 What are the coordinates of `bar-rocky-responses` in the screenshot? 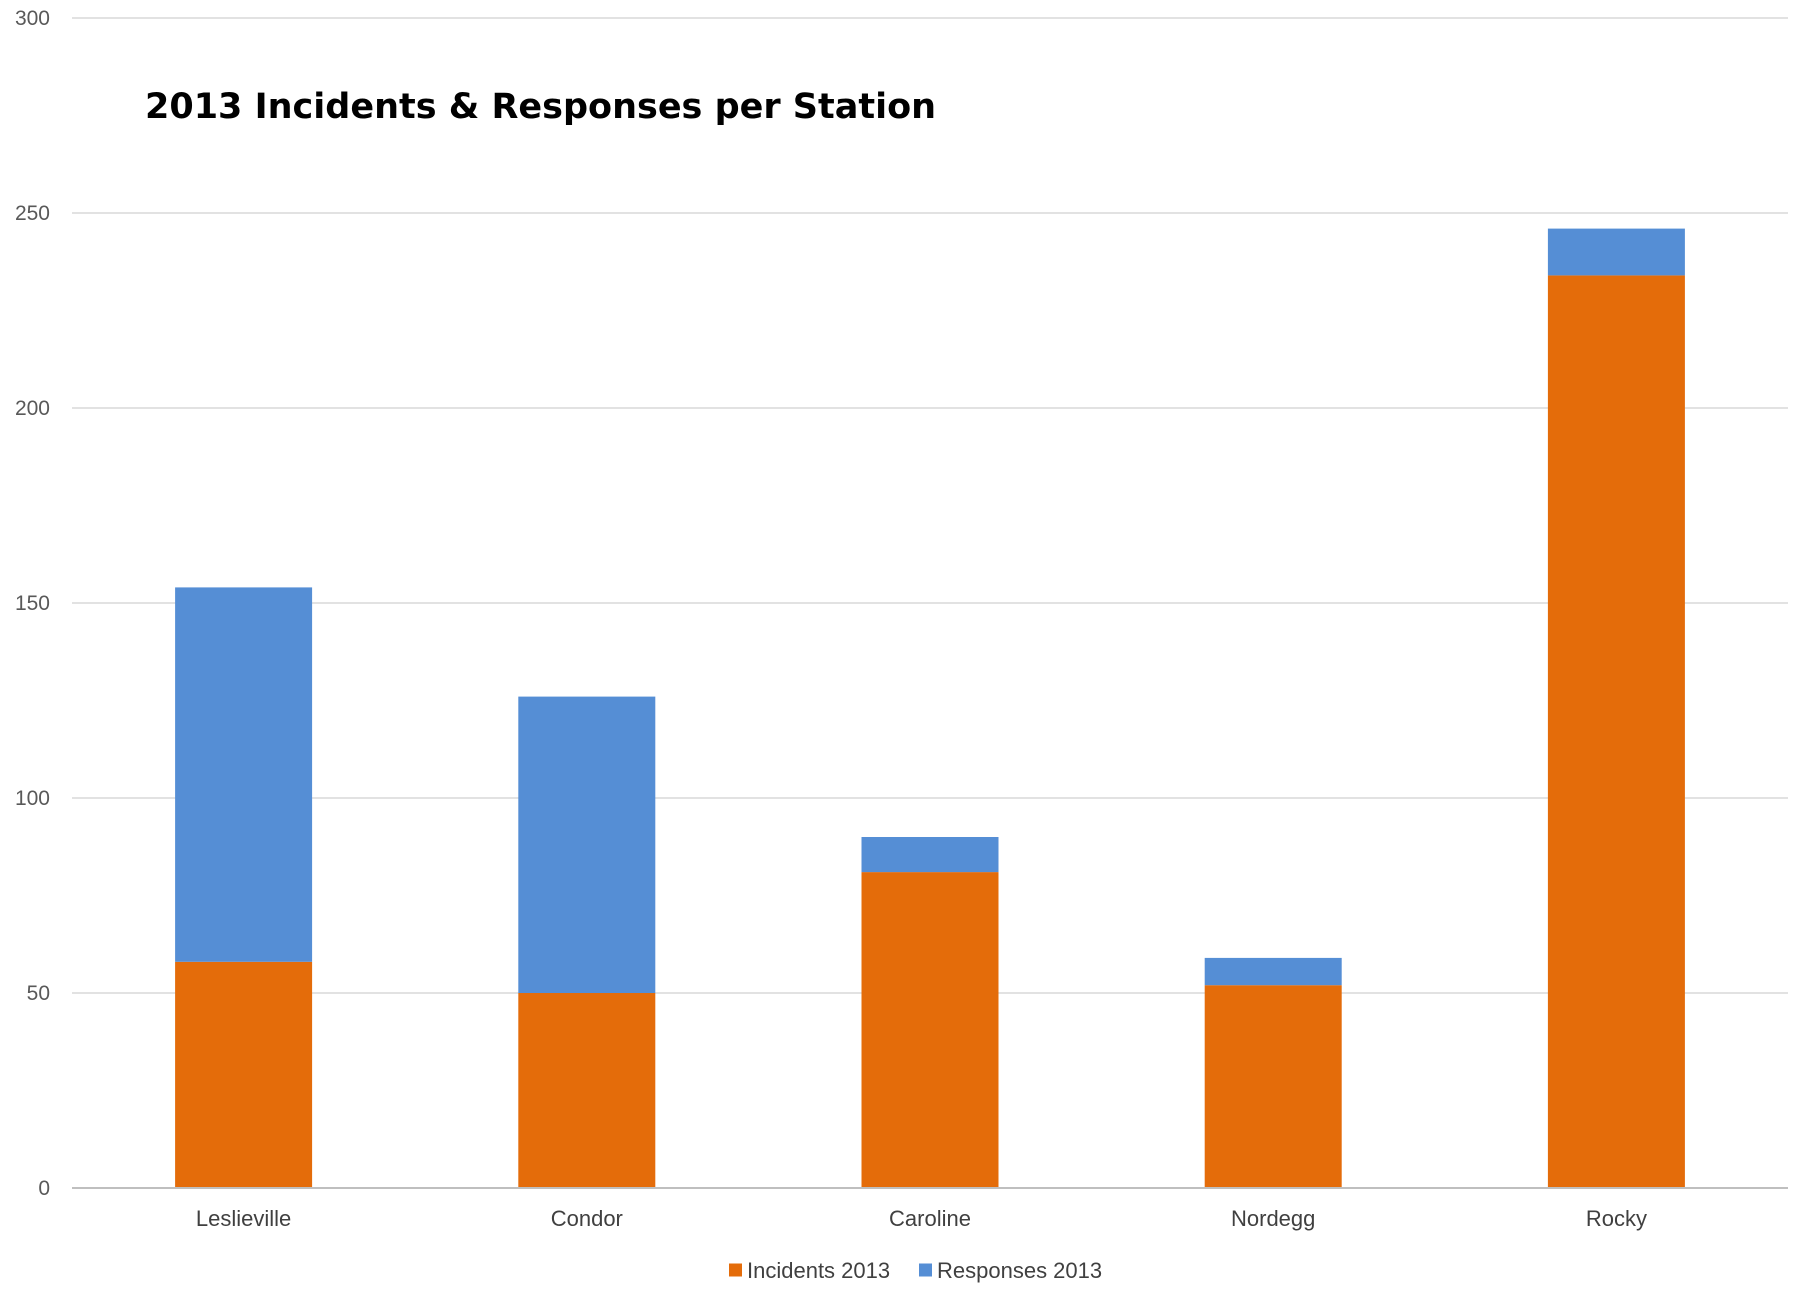 It's located at (1616, 252).